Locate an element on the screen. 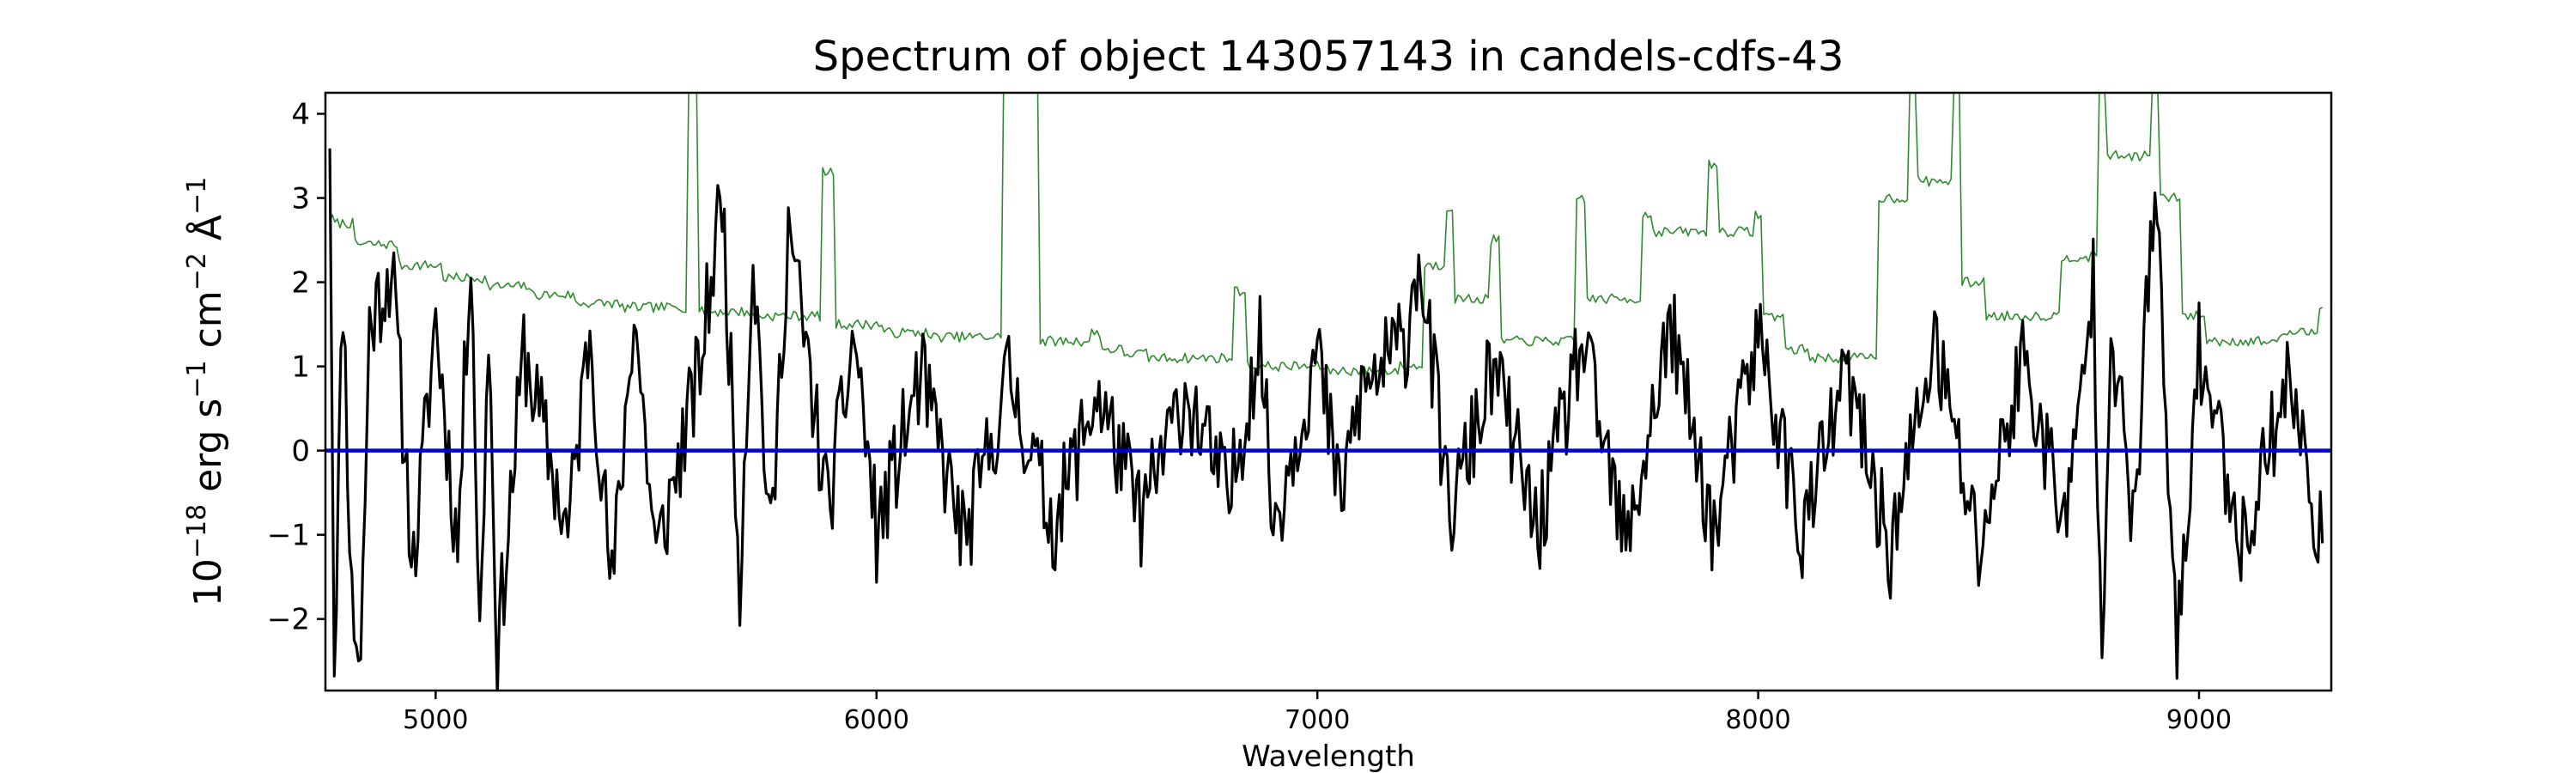  y-tick-label: 0 is located at coordinates (301, 452).